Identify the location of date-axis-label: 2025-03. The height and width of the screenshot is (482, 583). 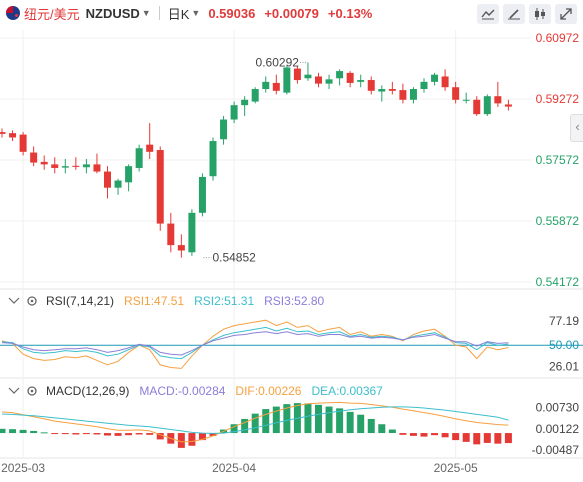
(23, 468).